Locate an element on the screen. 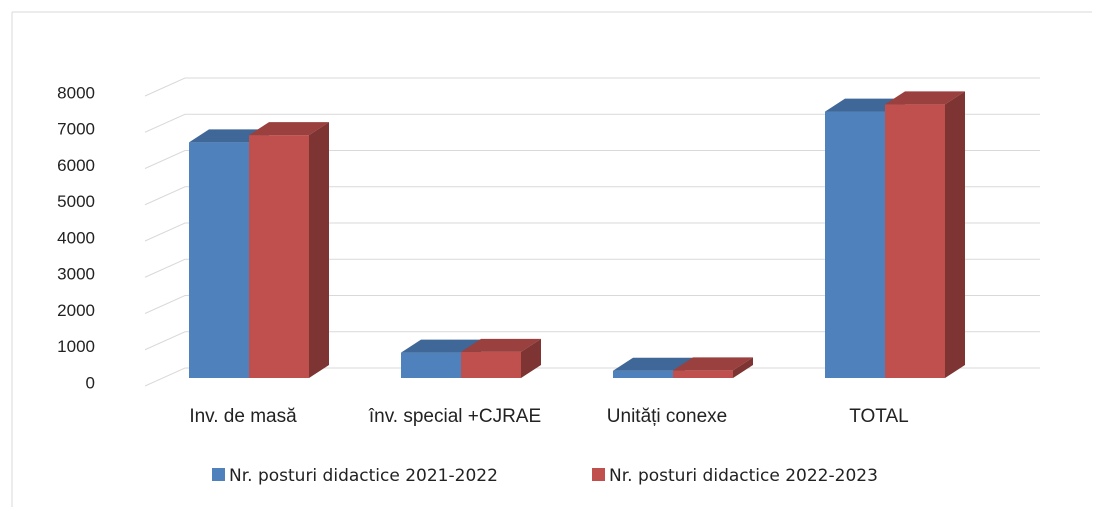  y-tick-label: 3000 is located at coordinates (76, 274).